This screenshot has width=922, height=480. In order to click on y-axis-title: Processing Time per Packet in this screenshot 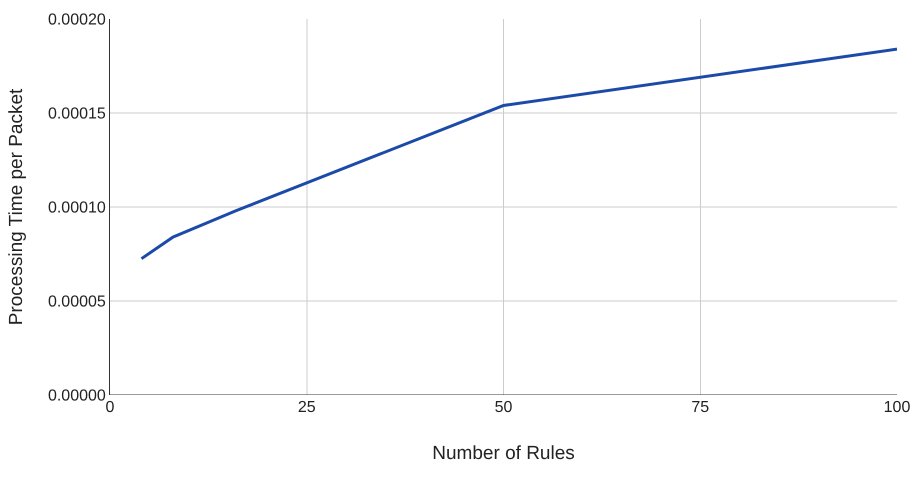, I will do `click(16, 207)`.